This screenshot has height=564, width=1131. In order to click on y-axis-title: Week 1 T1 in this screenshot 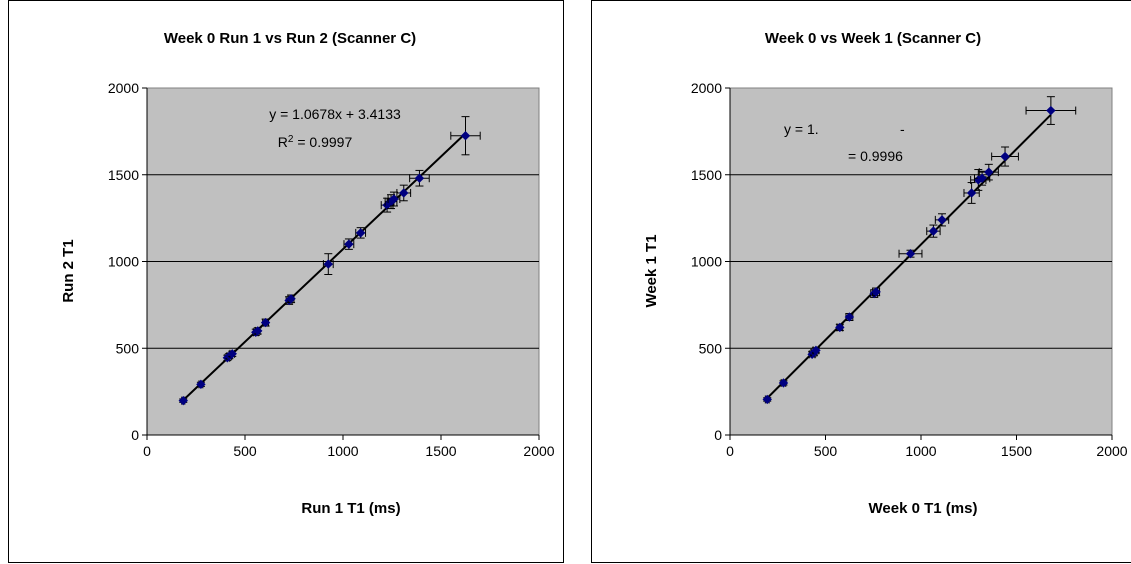, I will do `click(651, 270)`.